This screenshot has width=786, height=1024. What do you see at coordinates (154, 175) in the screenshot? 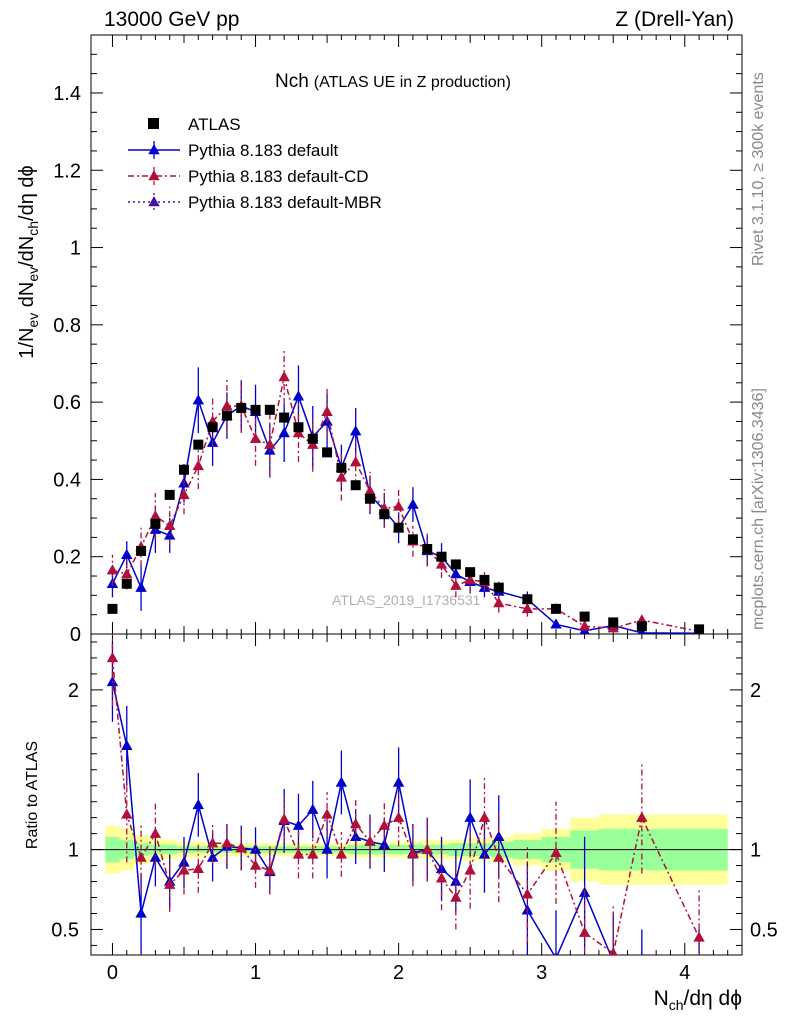
I see `legend-cd-marker` at bounding box center [154, 175].